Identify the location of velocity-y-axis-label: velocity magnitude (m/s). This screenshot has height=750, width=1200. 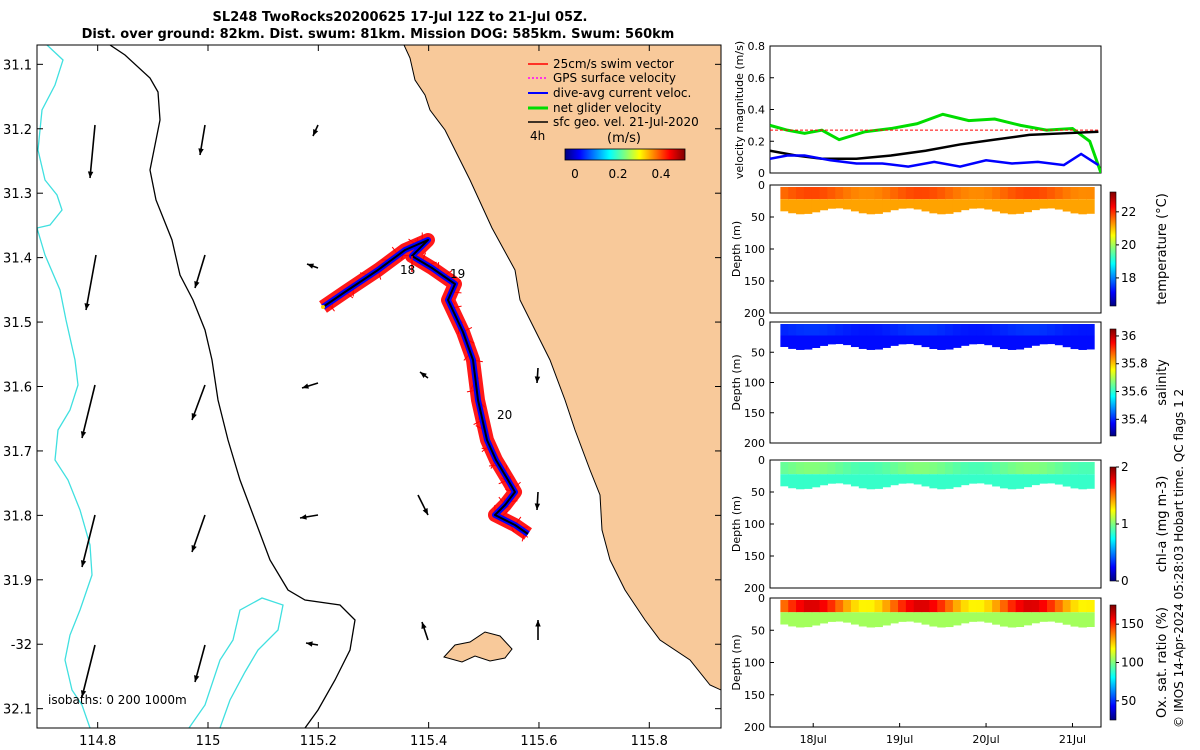
(739, 110).